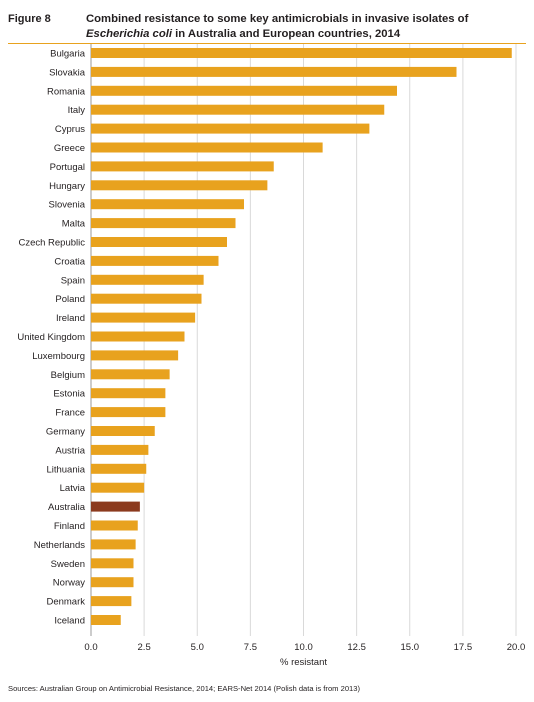 The image size is (534, 702). Describe the element at coordinates (67, 205) in the screenshot. I see `category-label: Slovenia` at that location.